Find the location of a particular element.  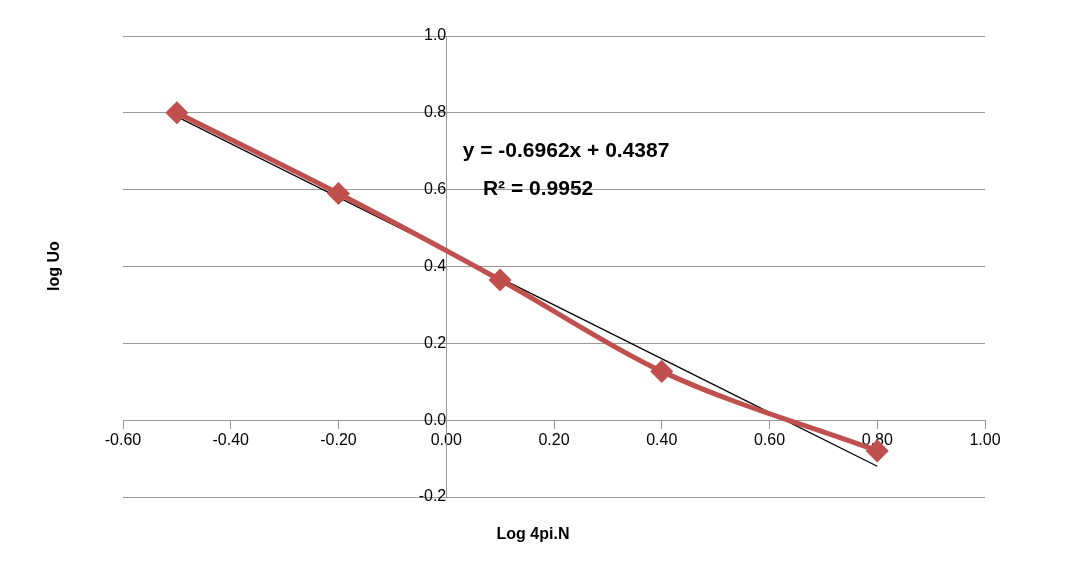

x-tick-label: 1.00 is located at coordinates (985, 440).